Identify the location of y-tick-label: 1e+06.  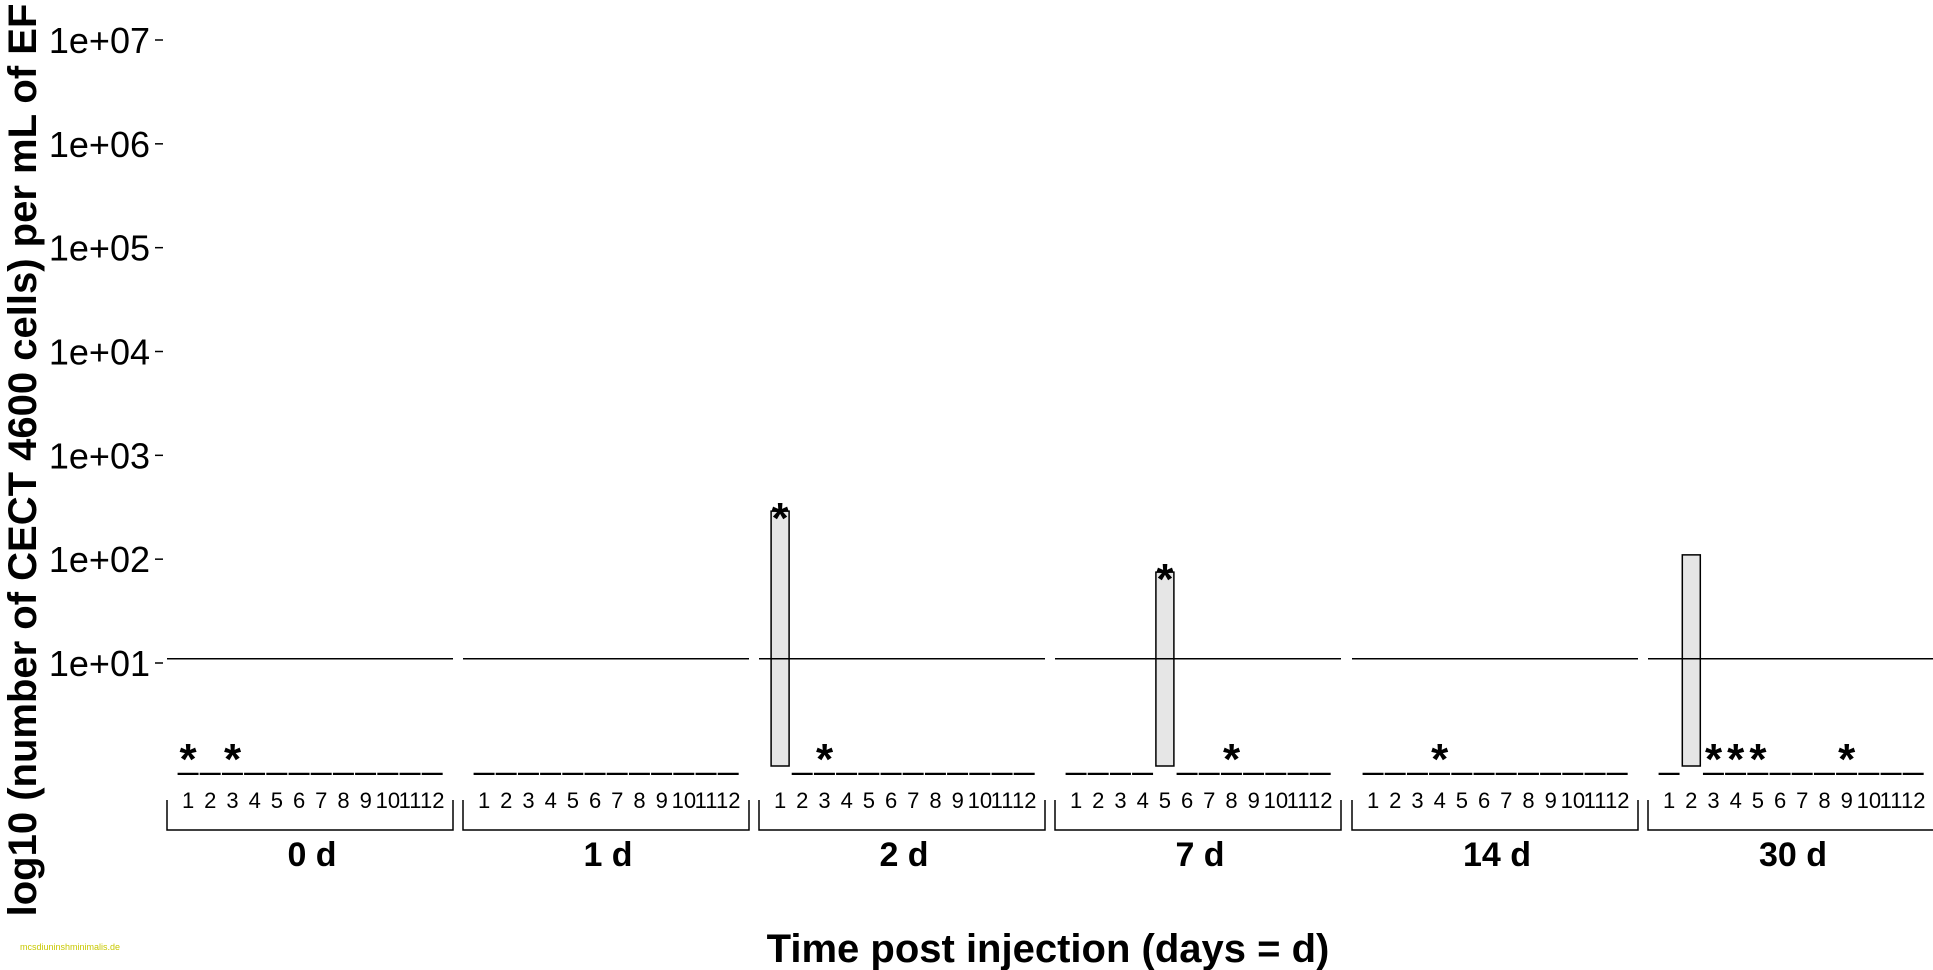
(99, 144).